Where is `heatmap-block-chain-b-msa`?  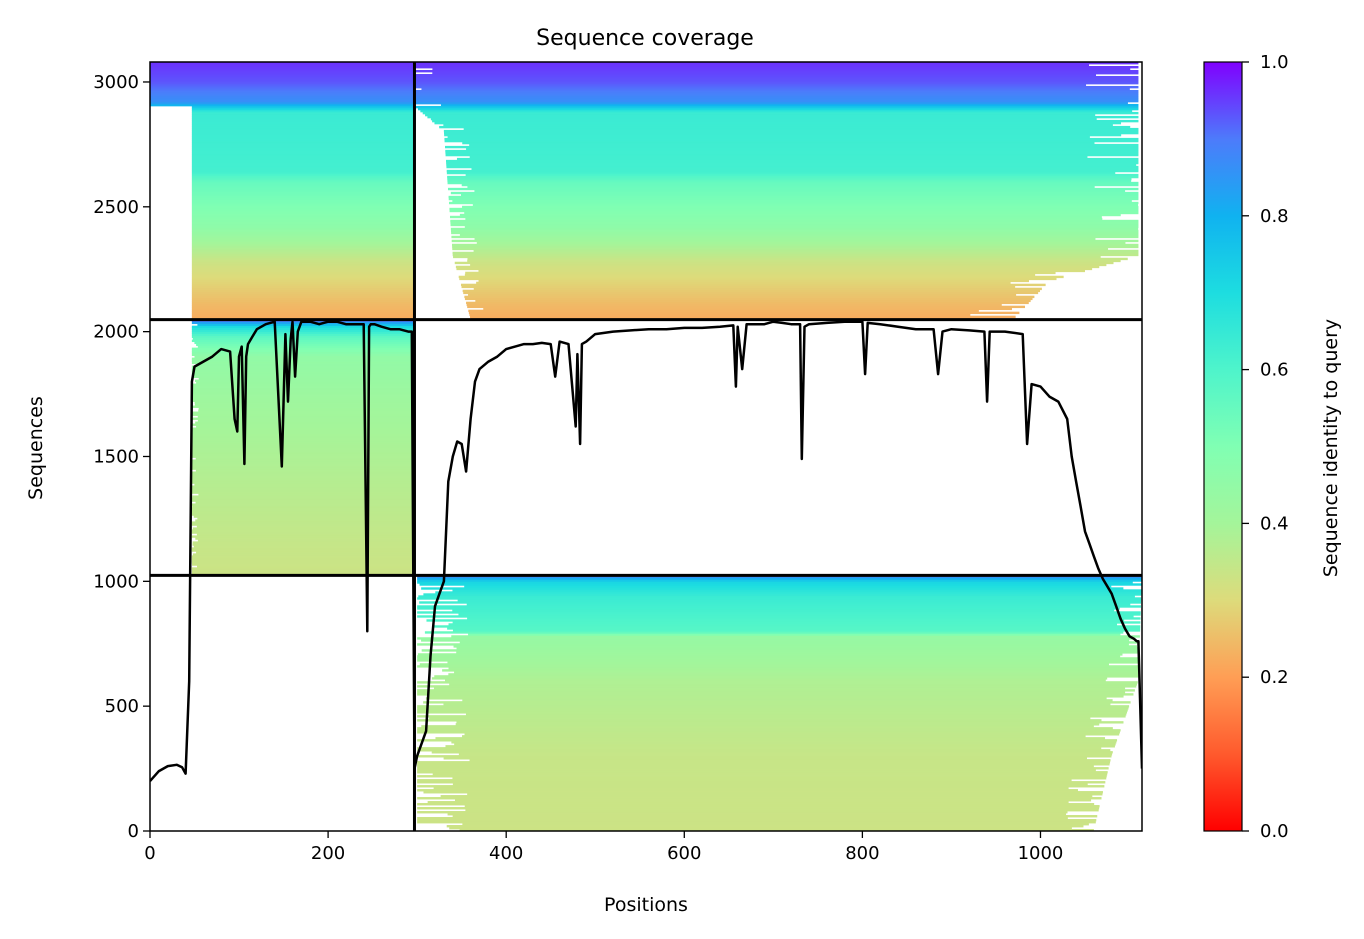
heatmap-block-chain-b-msa is located at coordinates (779, 703).